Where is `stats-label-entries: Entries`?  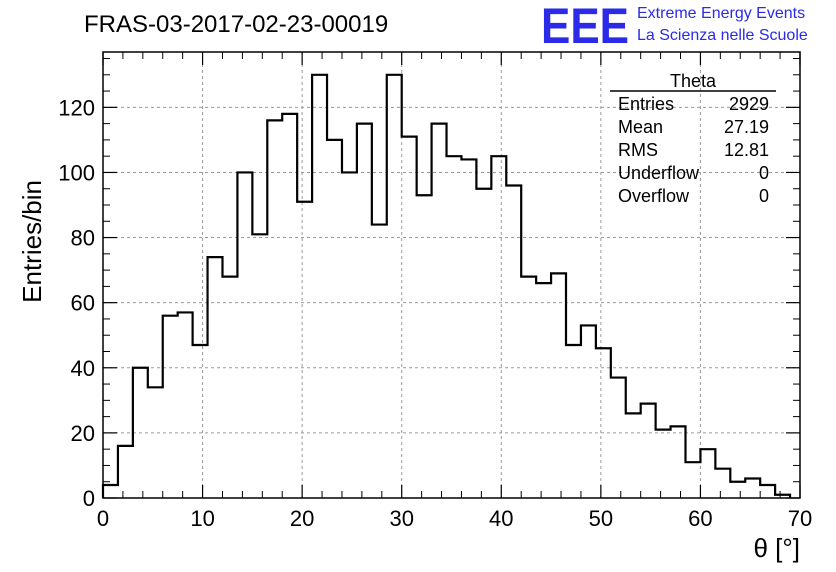
stats-label-entries: Entries is located at coordinates (646, 104).